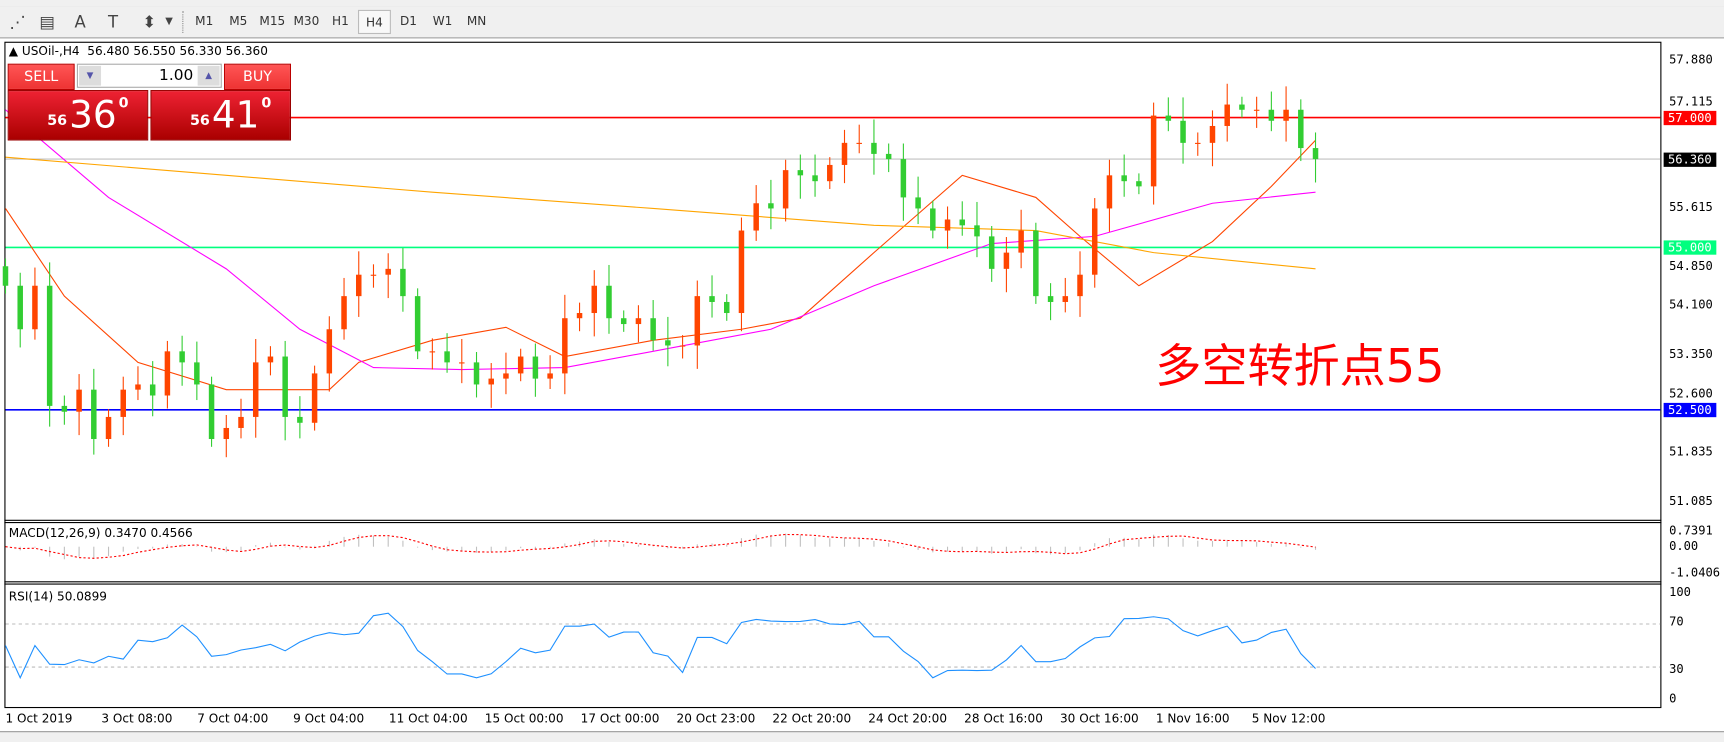 This screenshot has height=742, width=1724. Describe the element at coordinates (90, 75) in the screenshot. I see `volume-decrease-button: ▼` at that location.